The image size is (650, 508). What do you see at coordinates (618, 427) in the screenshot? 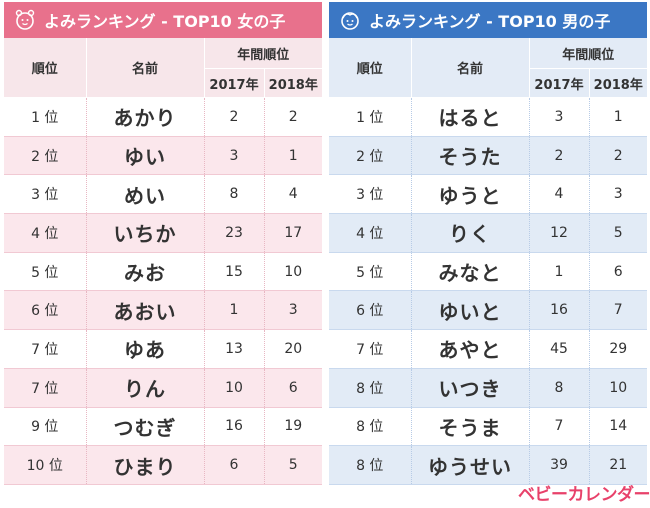
I see `rank-2018-cell: 14` at bounding box center [618, 427].